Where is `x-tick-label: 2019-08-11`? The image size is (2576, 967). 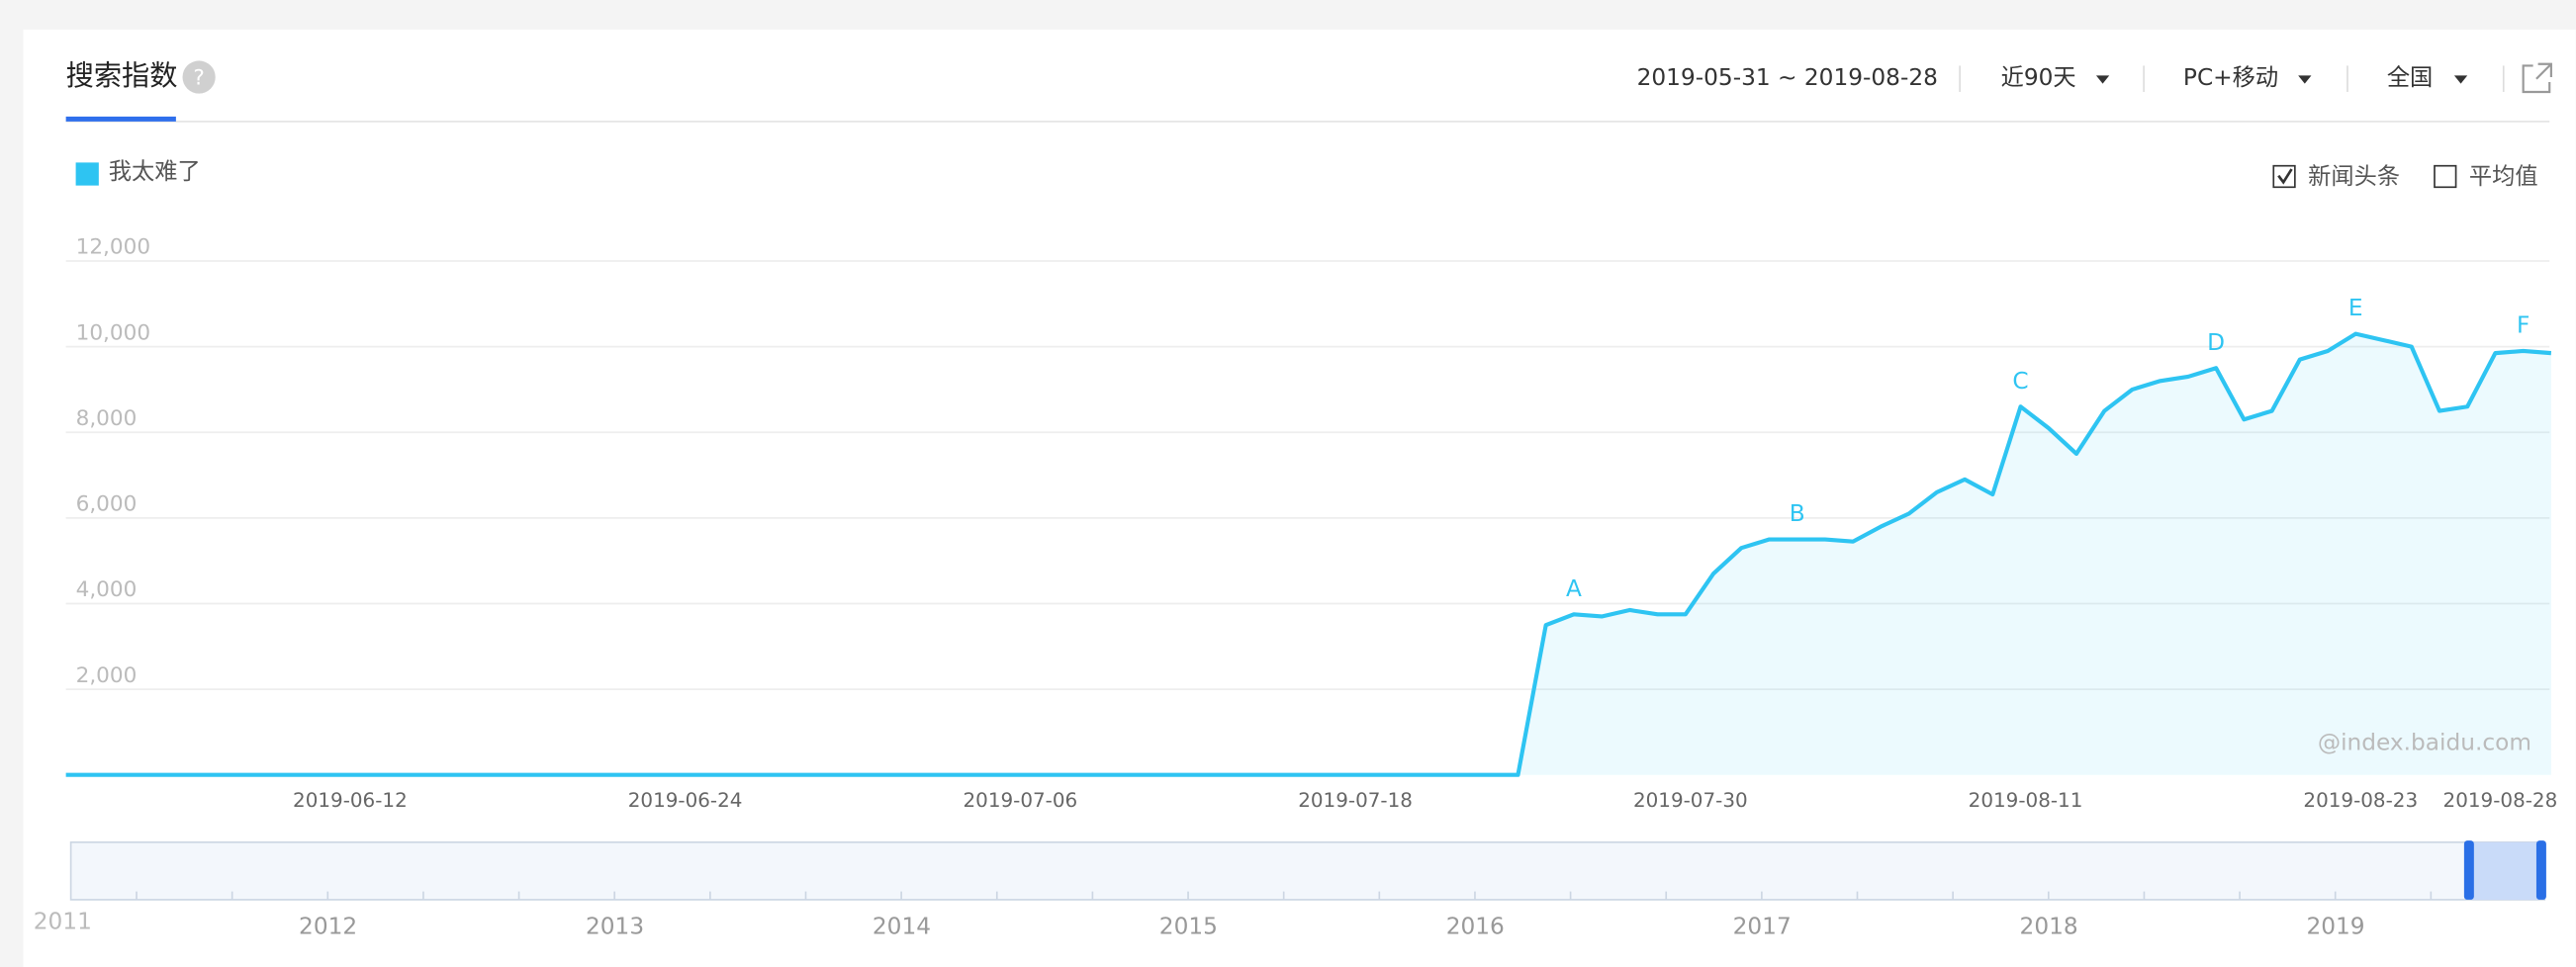
x-tick-label: 2019-08-11 is located at coordinates (2026, 800).